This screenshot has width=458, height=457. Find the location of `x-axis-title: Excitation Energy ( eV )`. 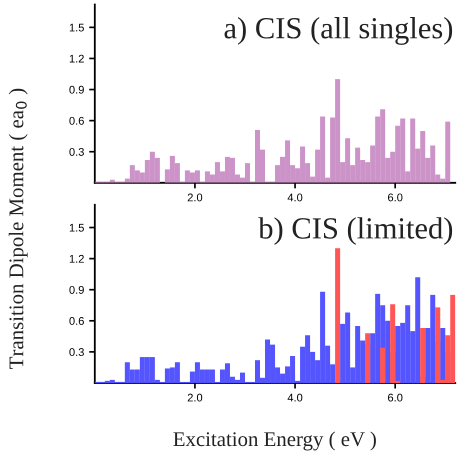

x-axis-title: Excitation Energy ( eV ) is located at coordinates (274, 441).